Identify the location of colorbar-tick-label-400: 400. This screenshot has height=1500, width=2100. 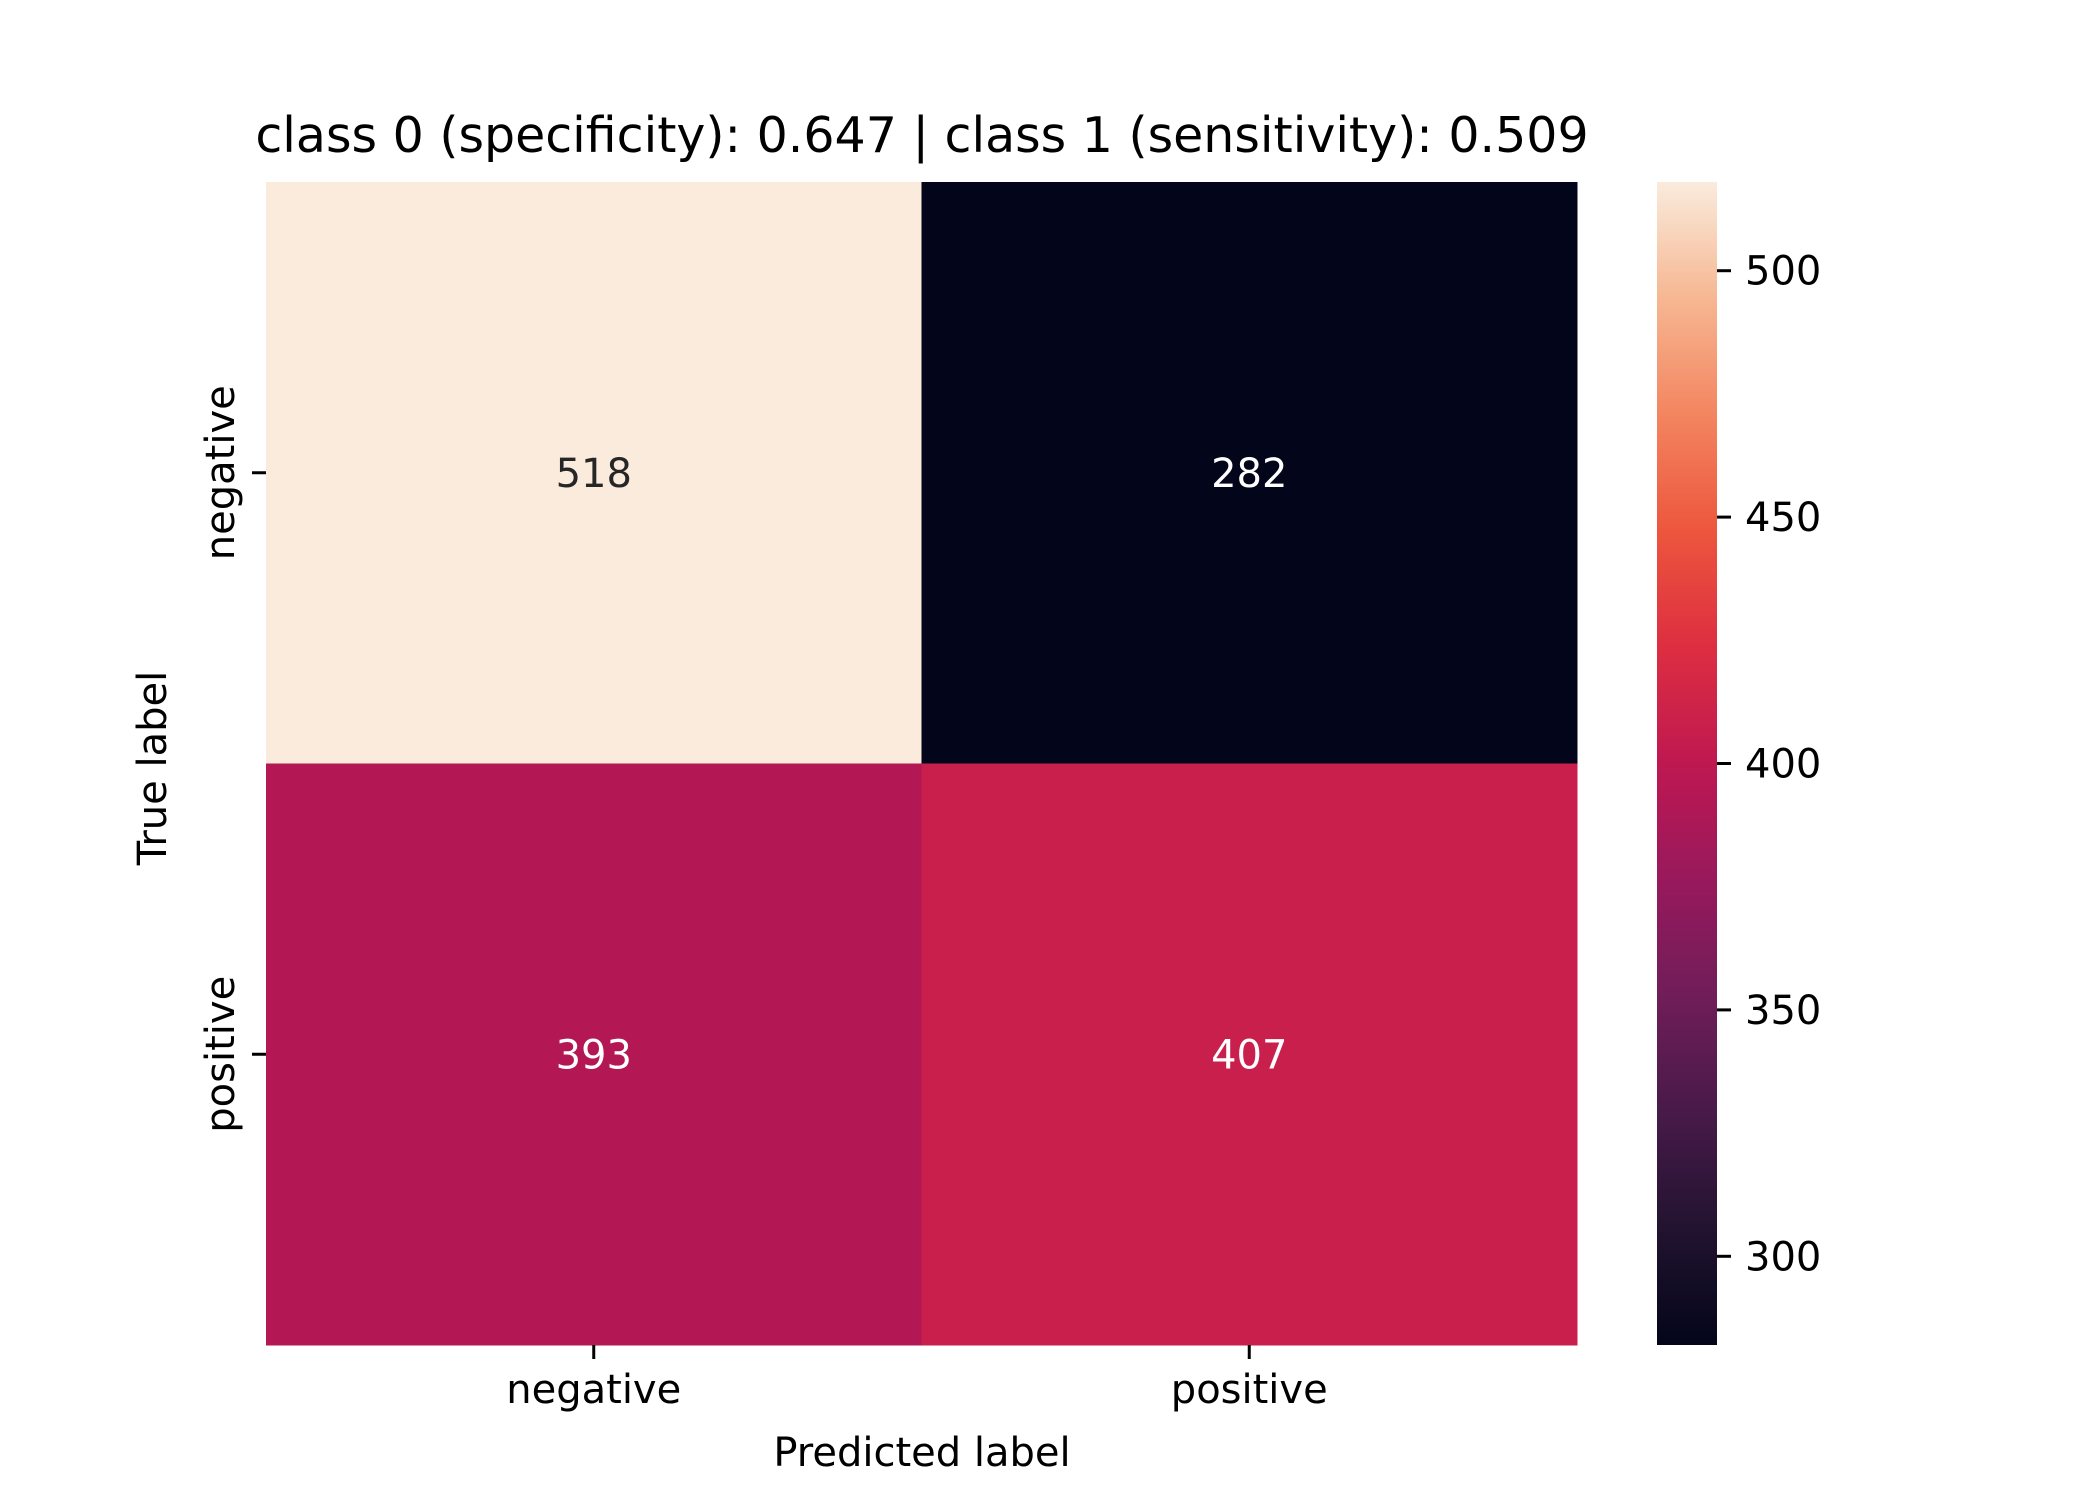
(1783, 765).